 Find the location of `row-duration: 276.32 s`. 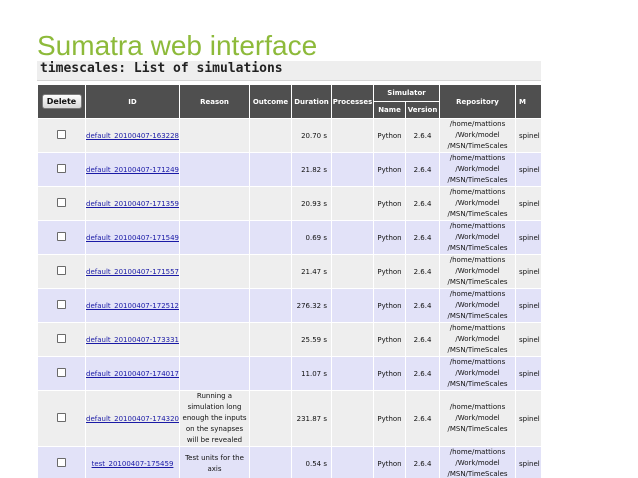

row-duration: 276.32 s is located at coordinates (311, 305).